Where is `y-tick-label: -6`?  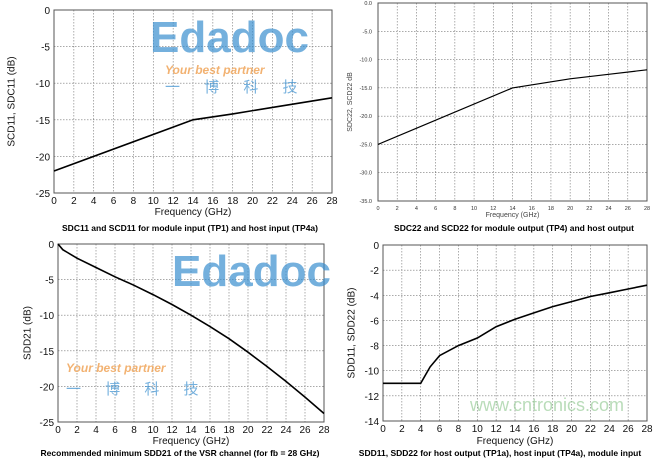
y-tick-label: -6 is located at coordinates (374, 321).